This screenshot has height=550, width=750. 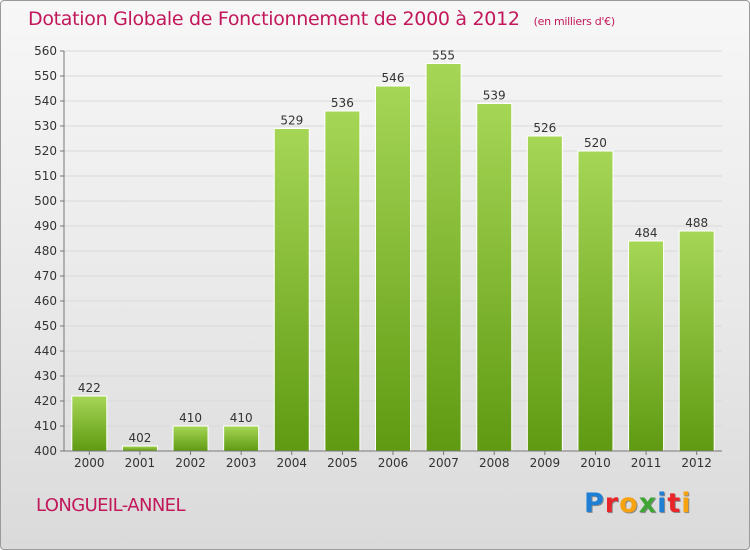 I want to click on x-tick-label: 2009, so click(x=545, y=463).